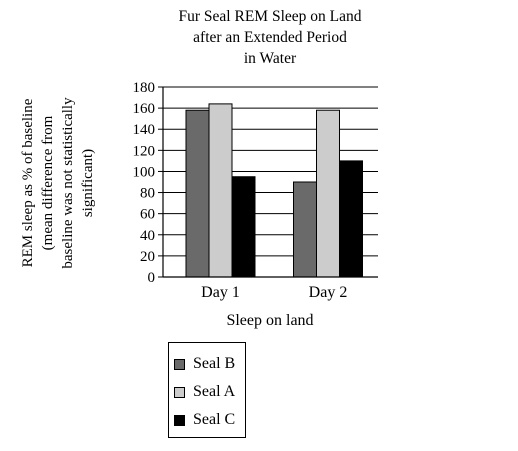 Image resolution: width=518 pixels, height=451 pixels. Describe the element at coordinates (147, 215) in the screenshot. I see `y-tick-label-60: 60` at that location.